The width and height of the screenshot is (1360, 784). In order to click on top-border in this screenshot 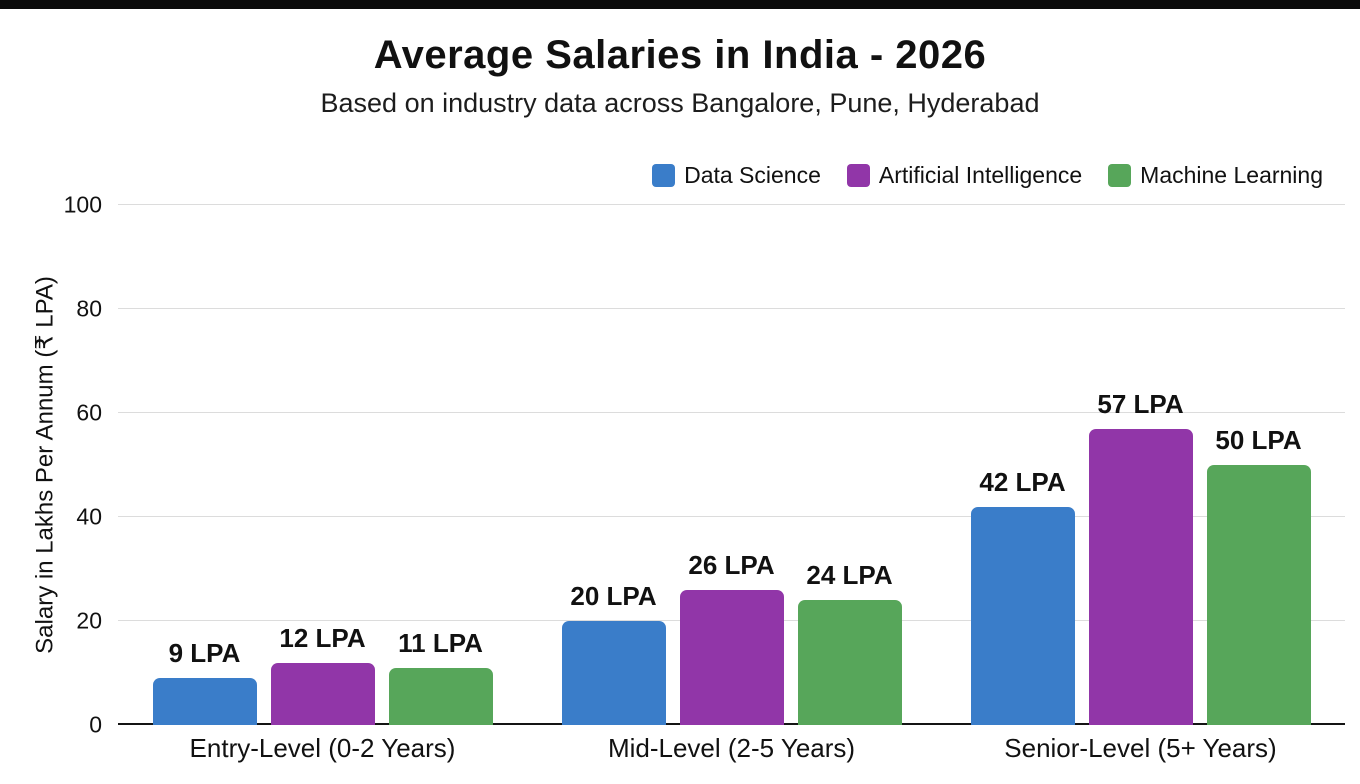, I will do `click(680, 4)`.